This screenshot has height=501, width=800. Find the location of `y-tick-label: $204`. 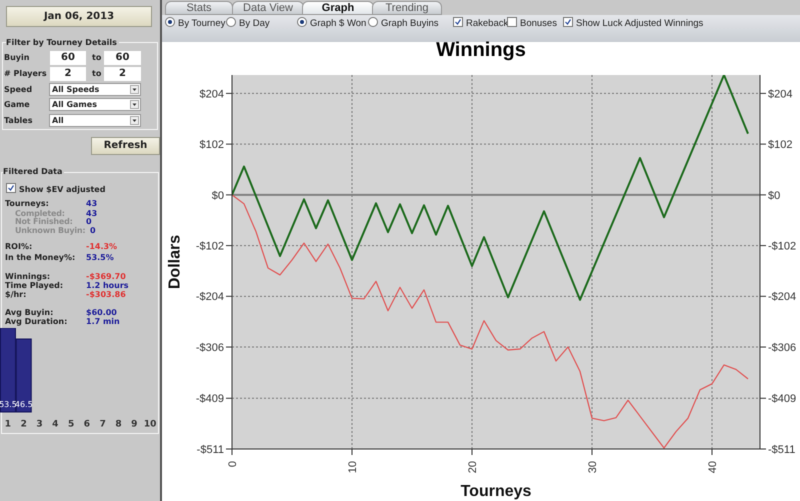

y-tick-label: $204 is located at coordinates (212, 94).